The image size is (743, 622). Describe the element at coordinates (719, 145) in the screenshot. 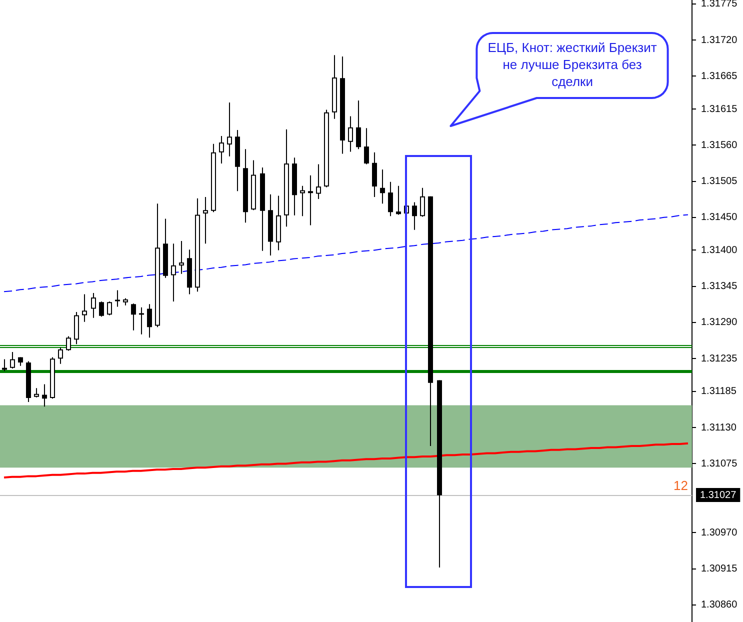

I see `y-tick-label: 1.31560` at that location.